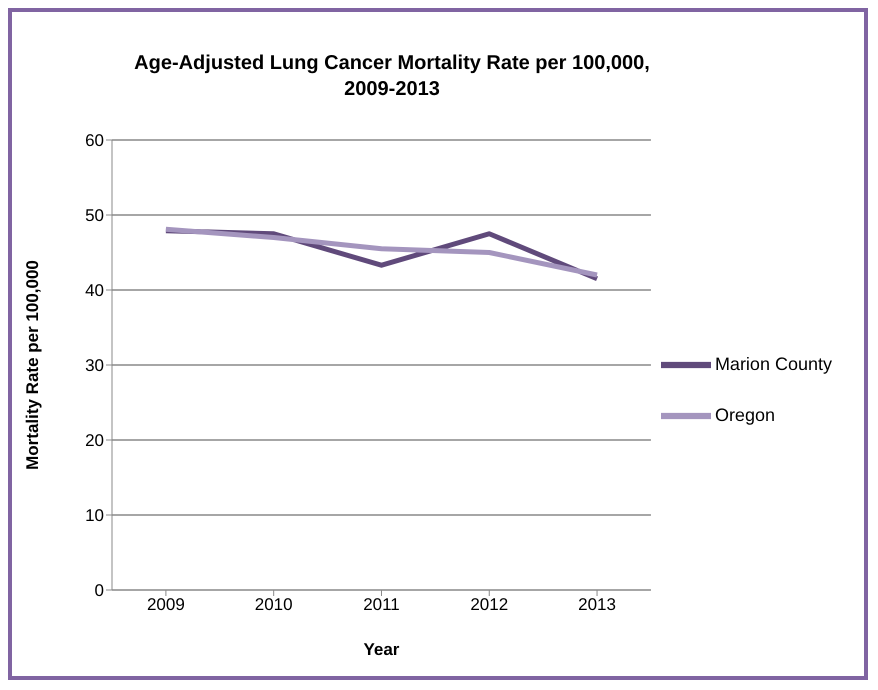 This screenshot has width=878, height=690. I want to click on x-tick-label: 2013, so click(597, 604).